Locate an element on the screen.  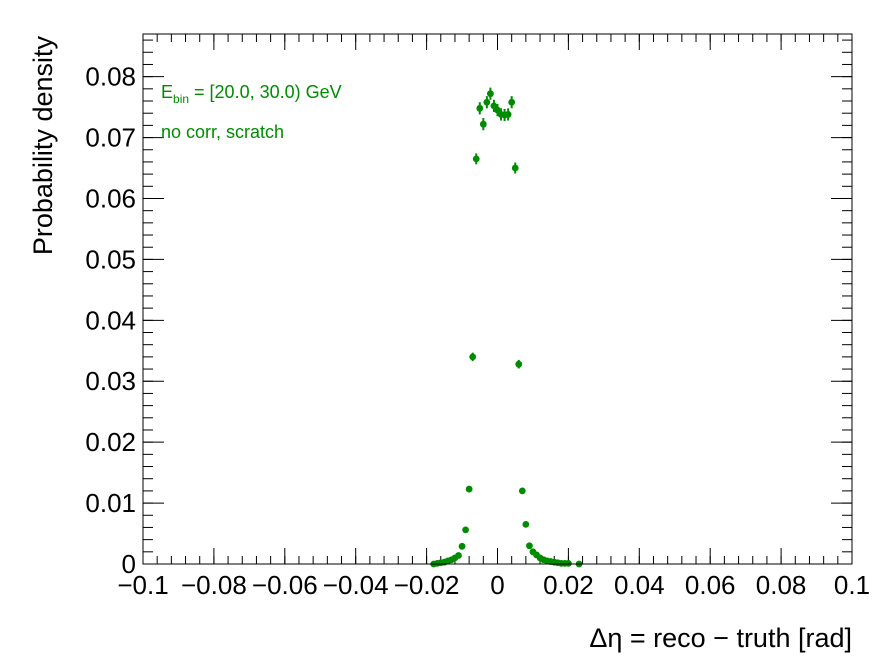
correction-annotation: no corr, scratch is located at coordinates (222, 132).